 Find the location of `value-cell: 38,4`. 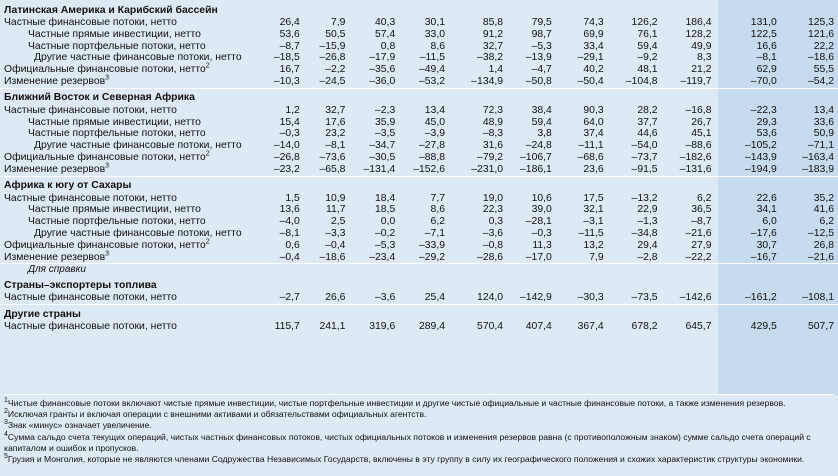

value-cell: 38,4 is located at coordinates (541, 110).